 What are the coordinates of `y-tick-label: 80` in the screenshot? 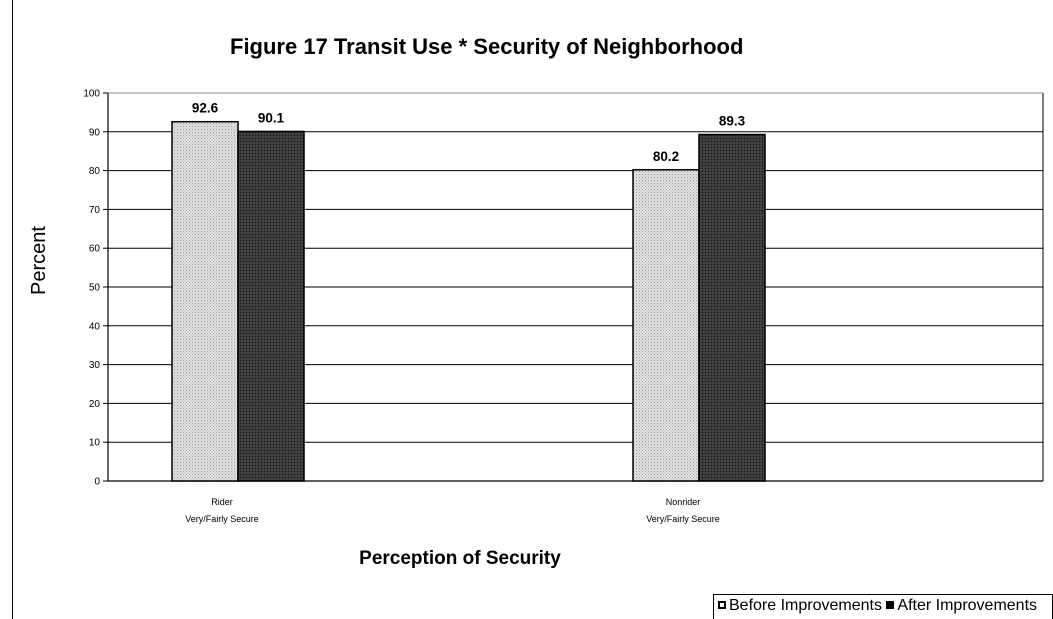 It's located at (95, 171).